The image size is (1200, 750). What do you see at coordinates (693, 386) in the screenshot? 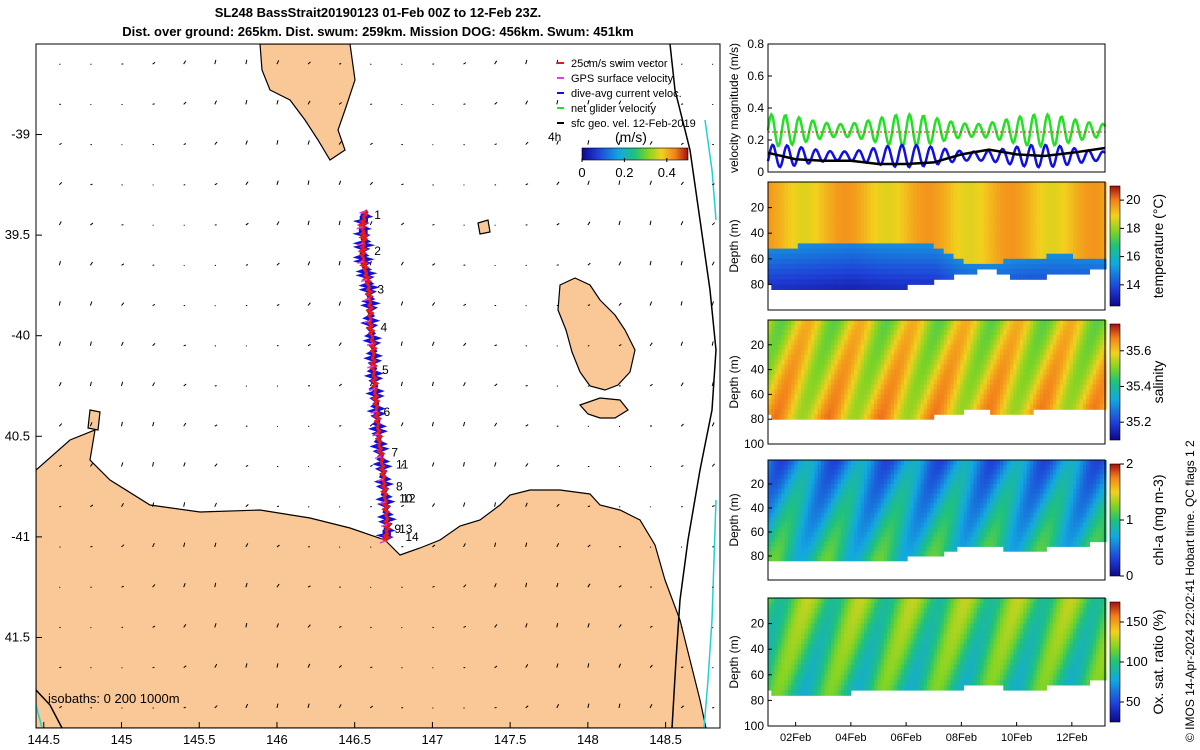
I see `isobath-200m` at bounding box center [693, 386].